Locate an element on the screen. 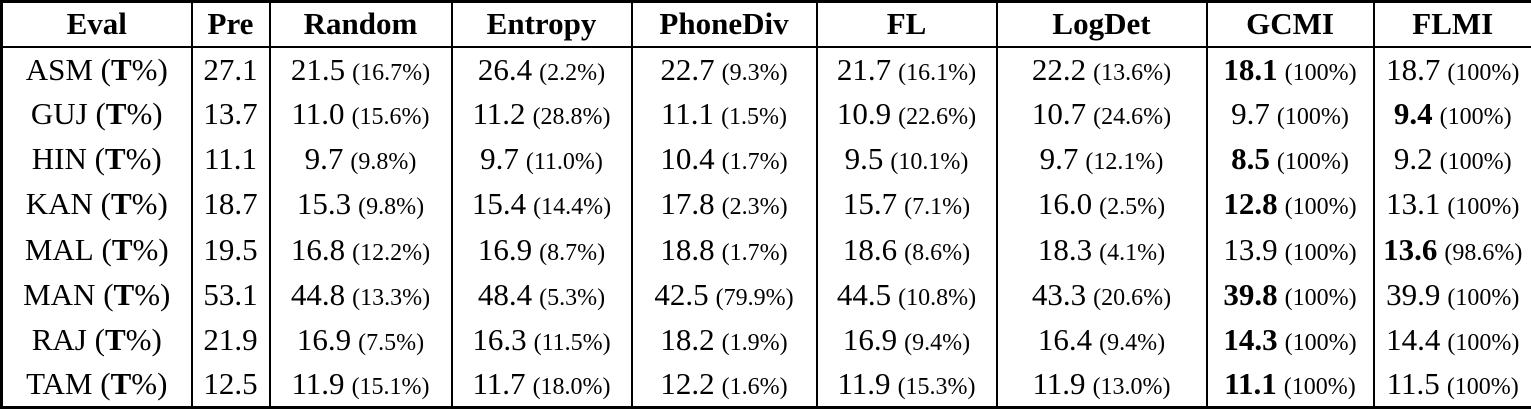 Image resolution: width=1531 pixels, height=409 pixels. table-cell: 18.6 (8.6%) is located at coordinates (906, 250).